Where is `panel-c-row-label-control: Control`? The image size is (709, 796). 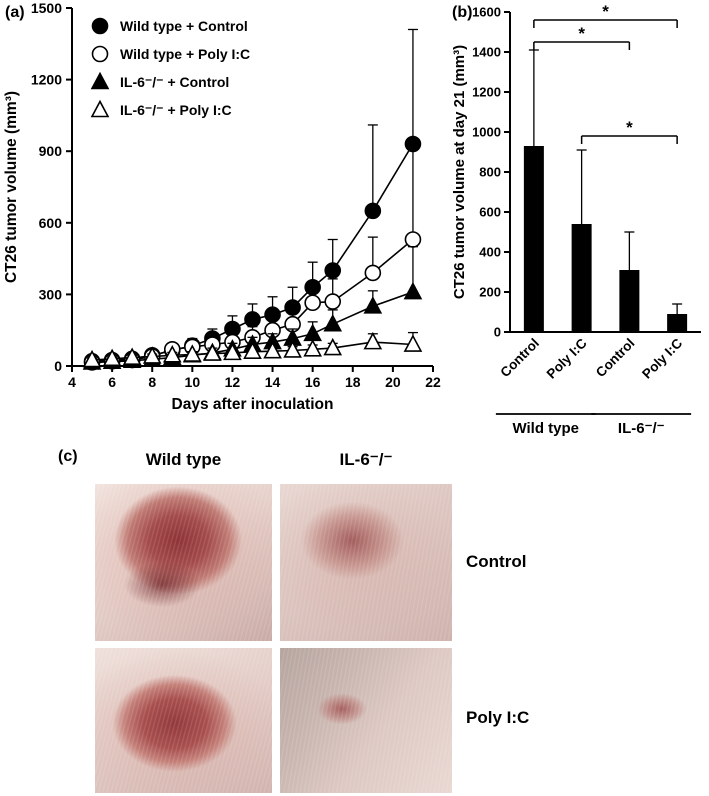
panel-c-row-label-control: Control is located at coordinates (496, 561).